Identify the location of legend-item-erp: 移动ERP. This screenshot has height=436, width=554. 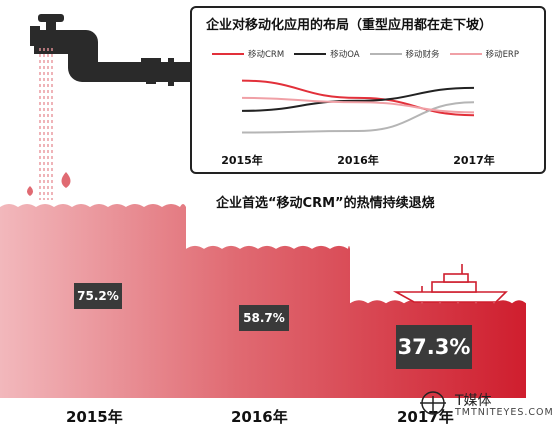
(484, 54).